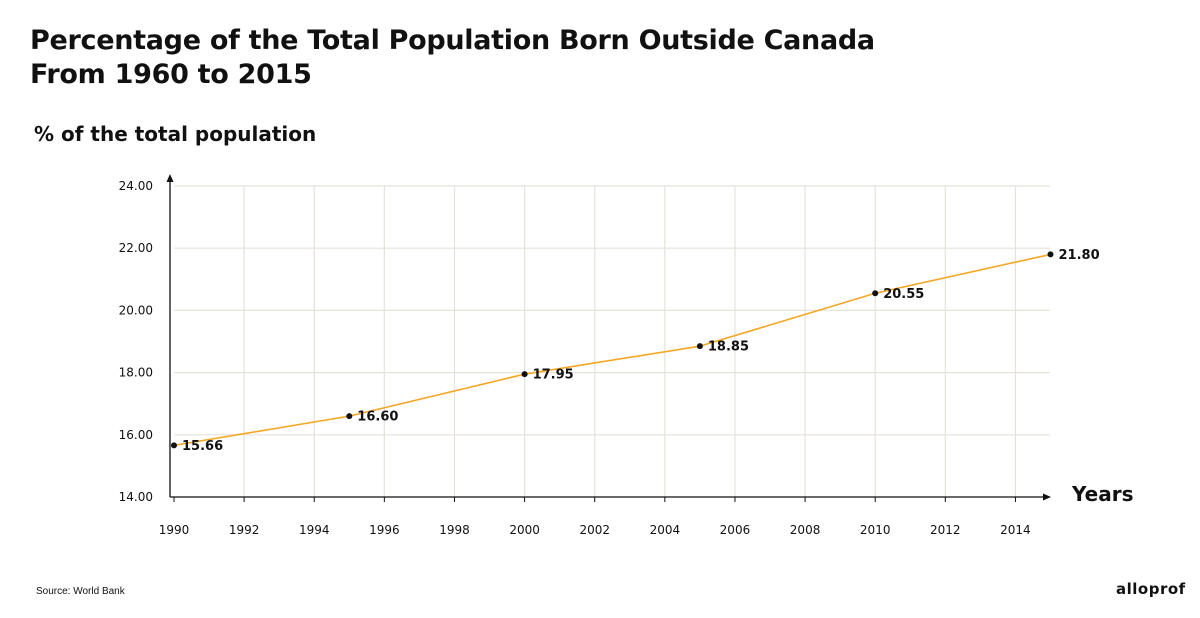 The width and height of the screenshot is (1200, 618). I want to click on data-label: 20.55, so click(903, 294).